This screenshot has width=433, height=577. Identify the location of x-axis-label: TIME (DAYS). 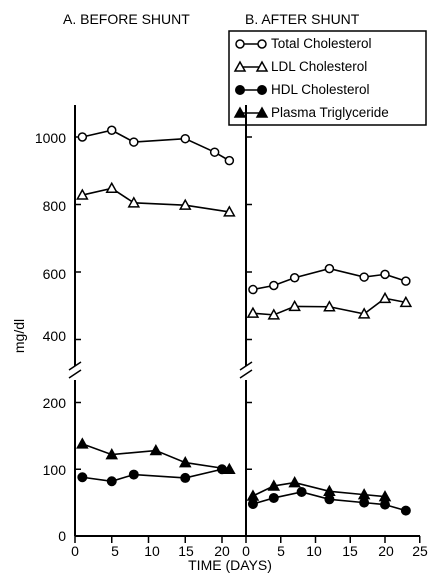
(230, 565).